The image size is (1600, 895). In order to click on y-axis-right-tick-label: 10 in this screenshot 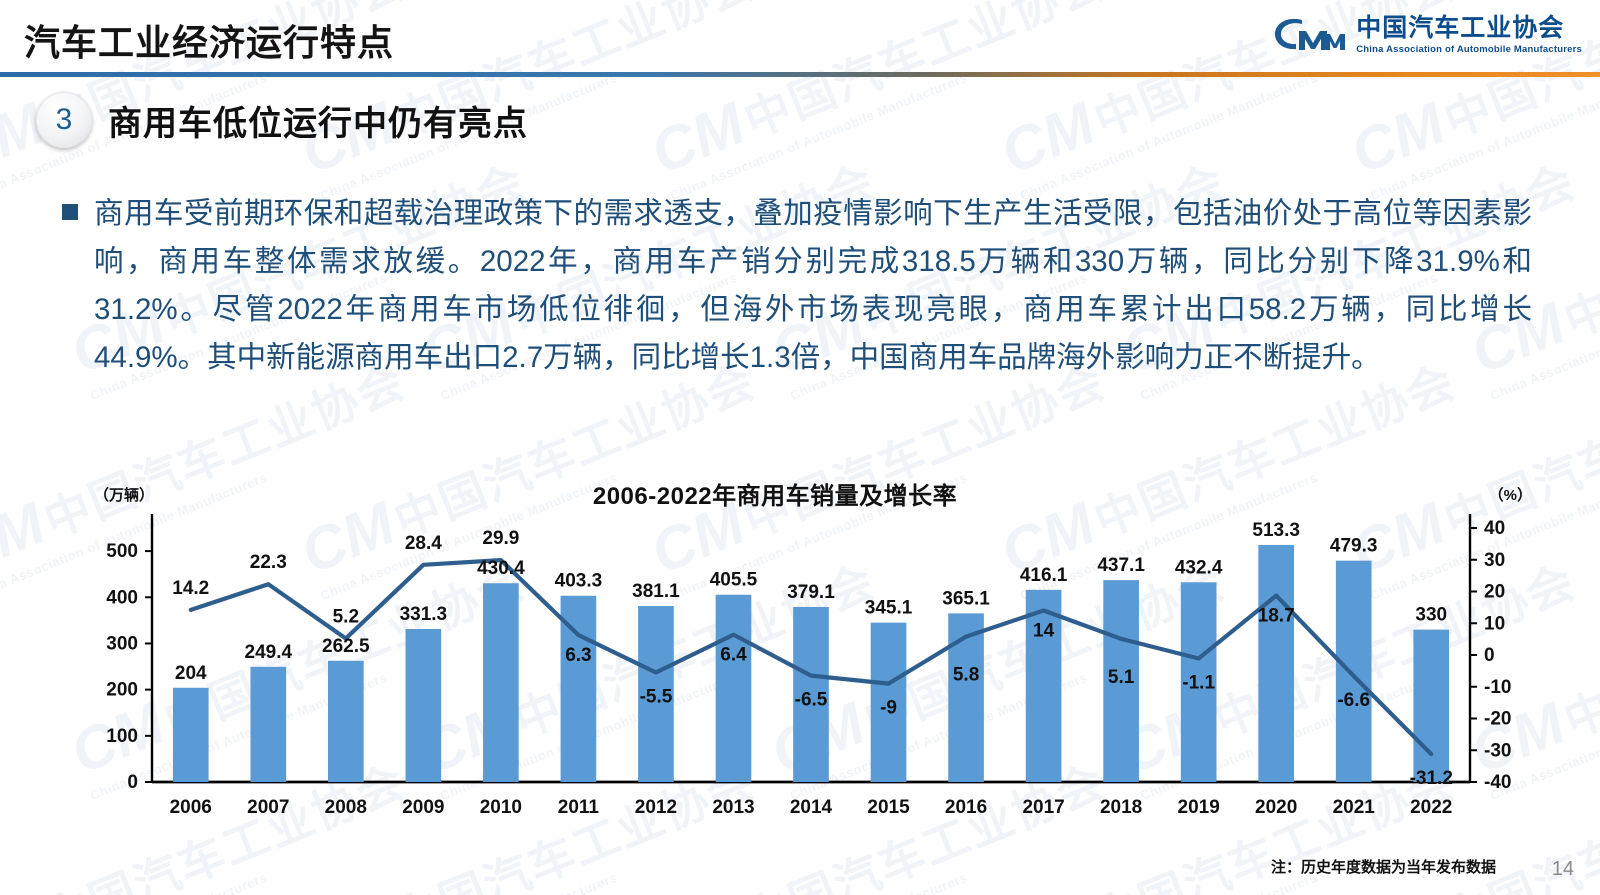, I will do `click(1494, 623)`.